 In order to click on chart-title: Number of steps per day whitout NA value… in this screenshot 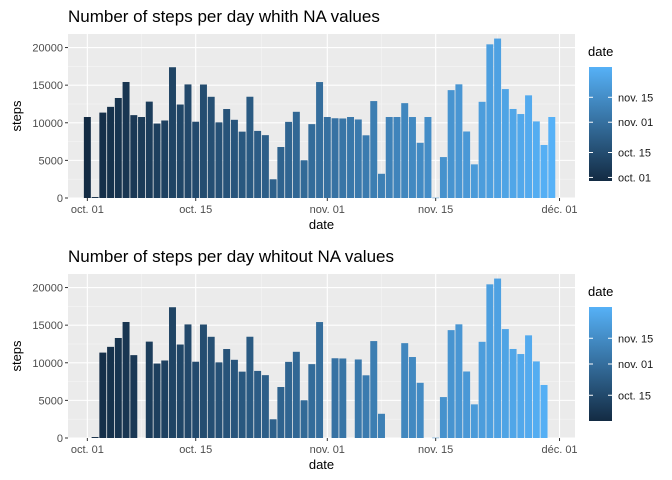, I will do `click(231, 256)`.